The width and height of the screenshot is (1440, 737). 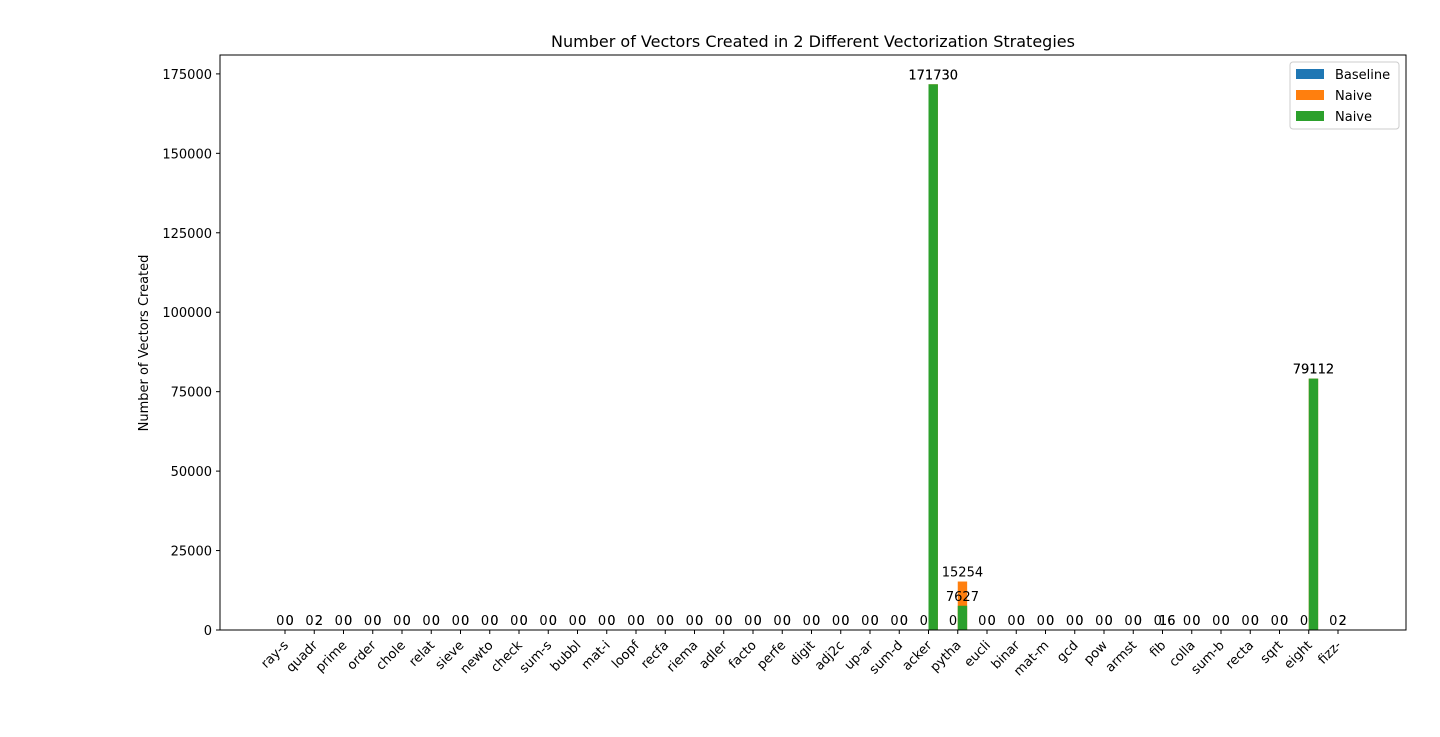 I want to click on data-label: 7627, so click(x=962, y=597).